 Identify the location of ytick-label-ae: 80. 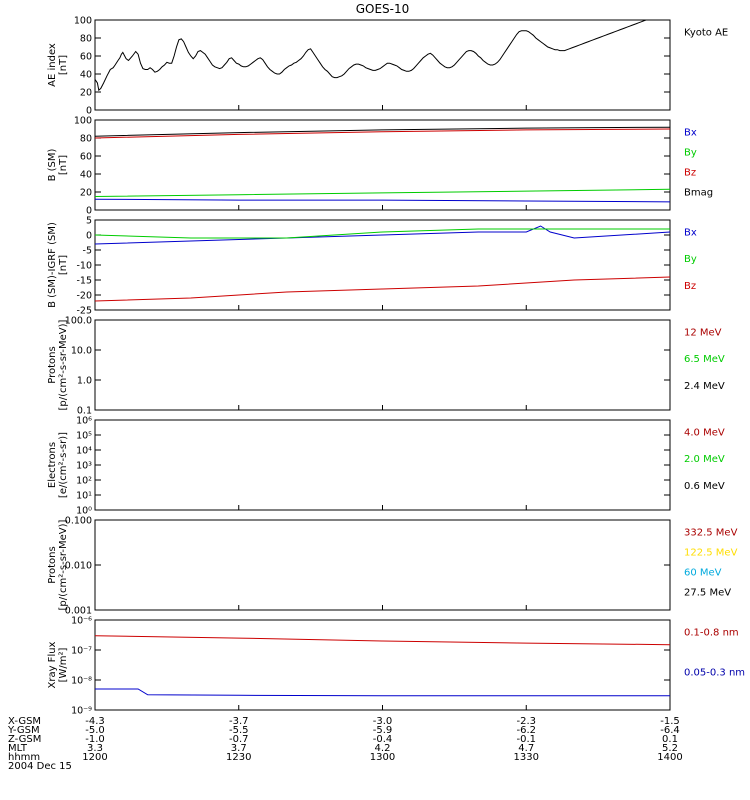
(86, 39).